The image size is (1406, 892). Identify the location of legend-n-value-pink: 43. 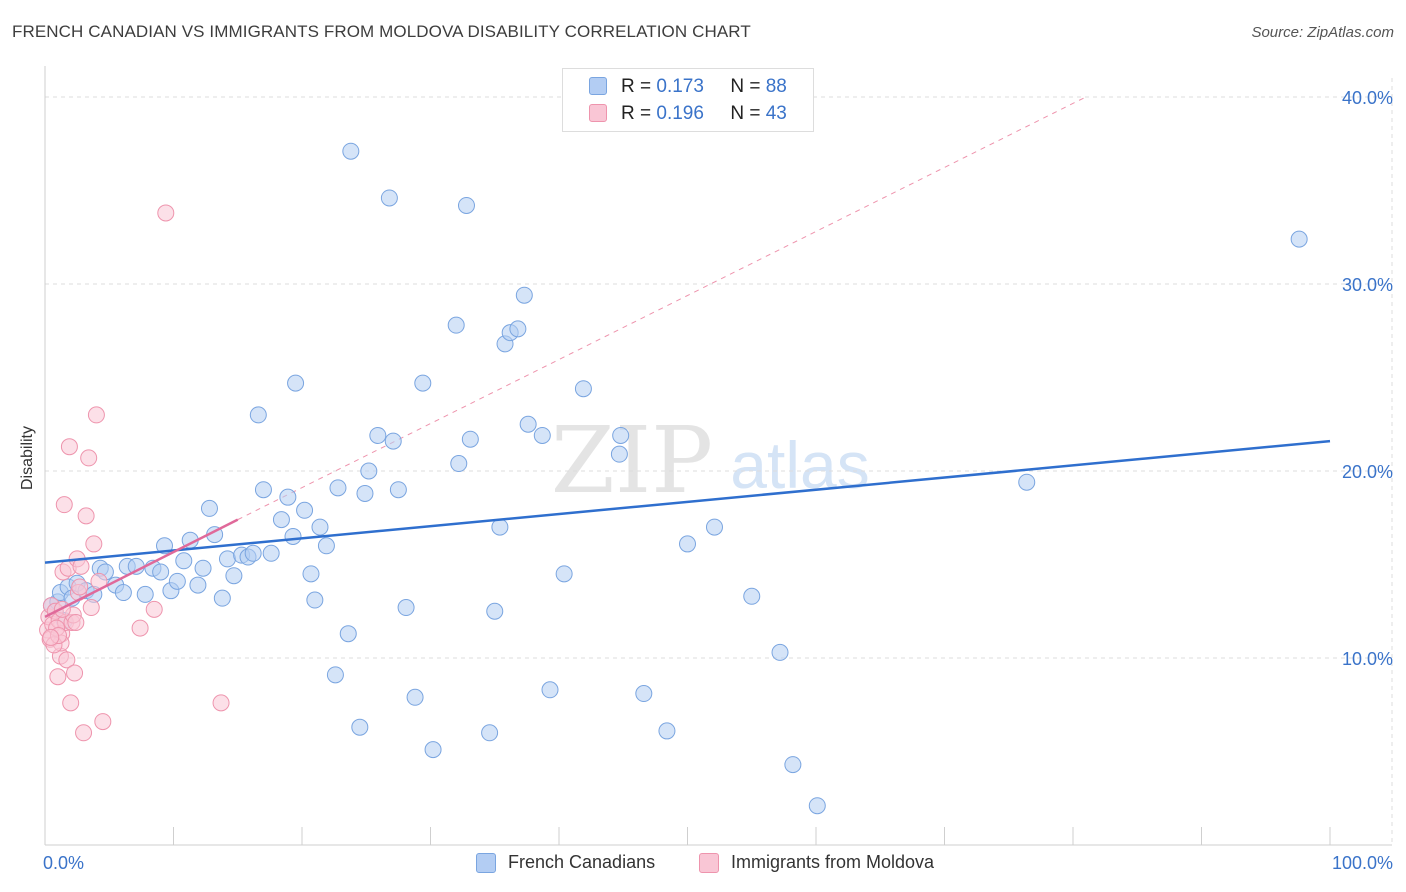
(776, 113).